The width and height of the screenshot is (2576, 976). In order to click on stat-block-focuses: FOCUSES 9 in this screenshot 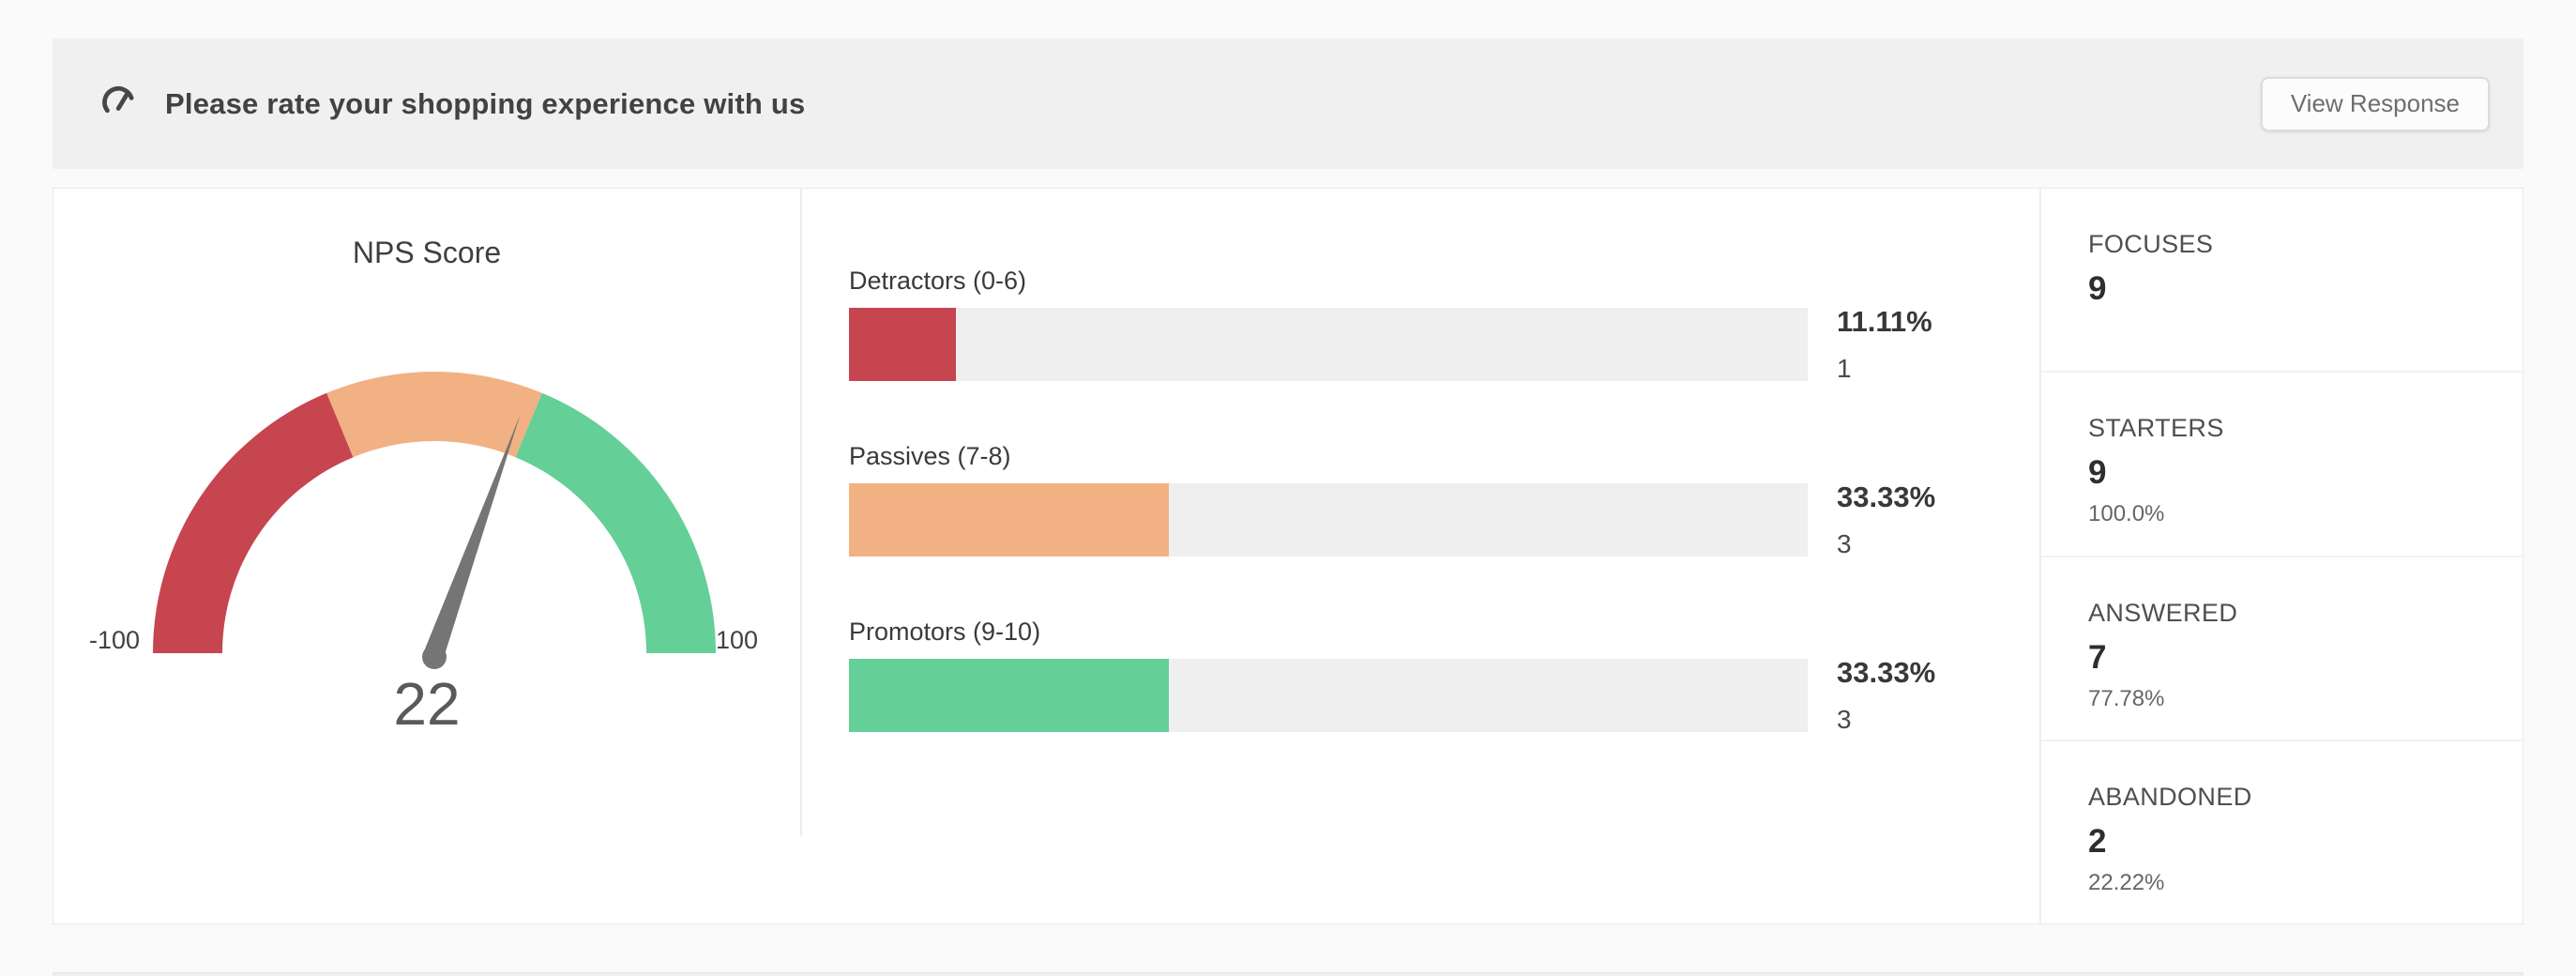, I will do `click(2282, 280)`.